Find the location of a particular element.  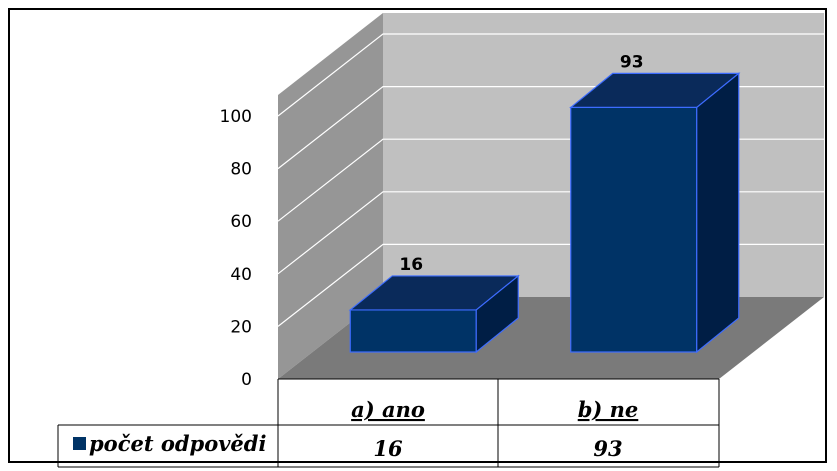

category-label-1: b) ne is located at coordinates (608, 409).